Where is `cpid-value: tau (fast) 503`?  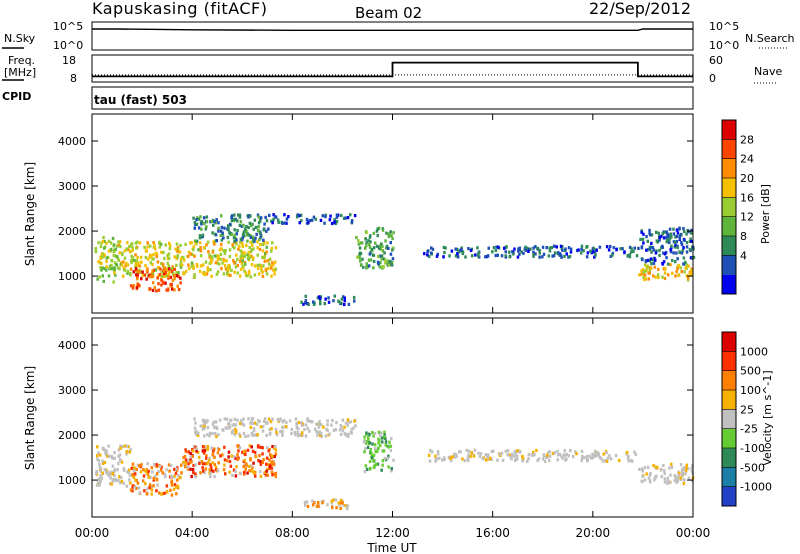
cpid-value: tau (fast) 503 is located at coordinates (140, 100).